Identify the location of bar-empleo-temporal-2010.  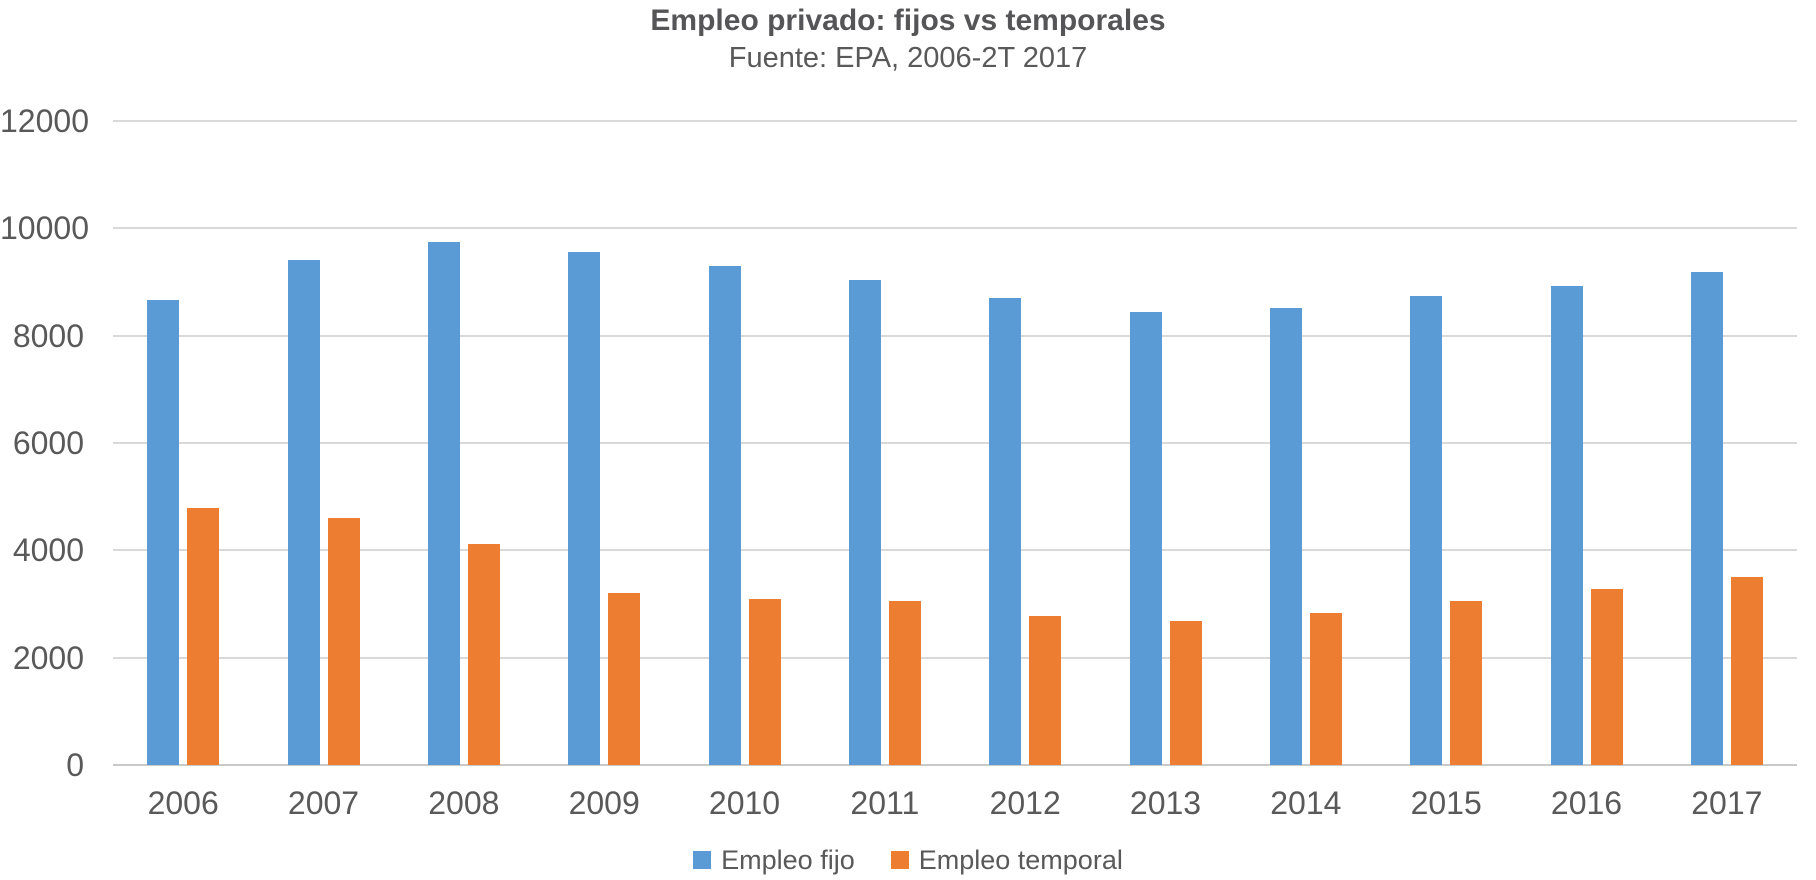
(764, 681).